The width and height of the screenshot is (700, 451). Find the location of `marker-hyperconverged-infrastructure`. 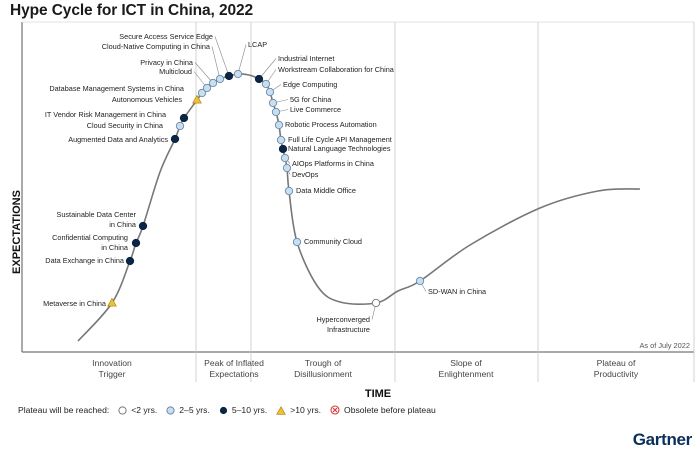

marker-hyperconverged-infrastructure is located at coordinates (376, 303).